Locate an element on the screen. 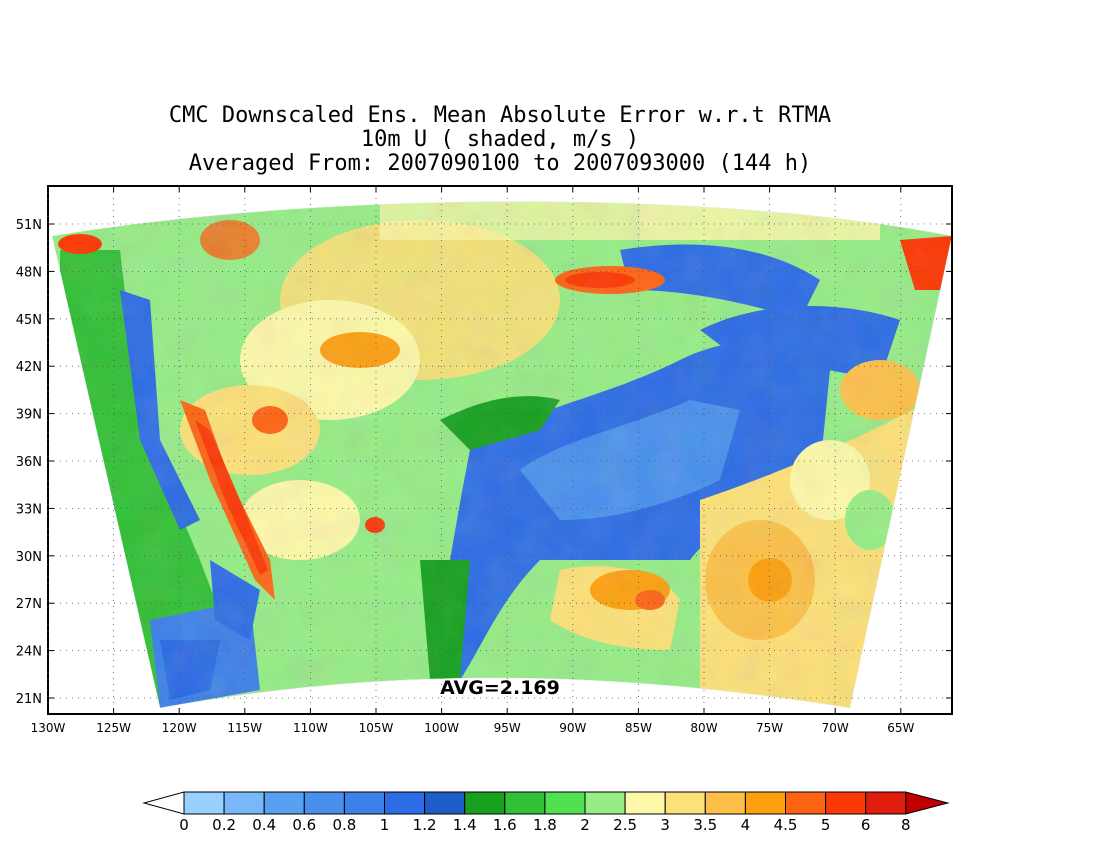 This screenshot has height=850, width=1100. colorbar-label: 1.8 is located at coordinates (545, 825).